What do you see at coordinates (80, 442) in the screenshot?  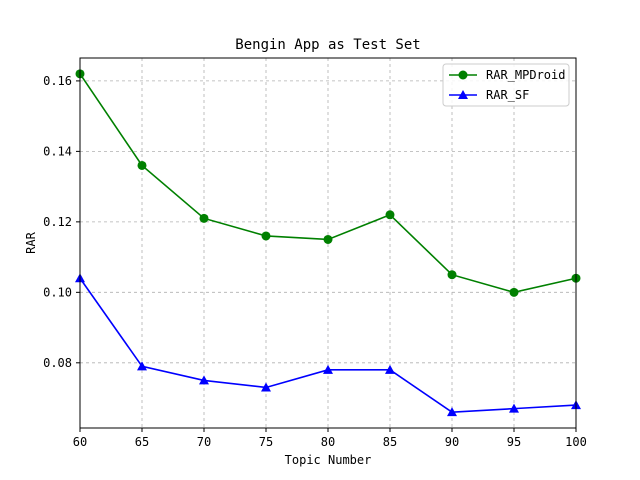 I see `x-tick-label: 60` at bounding box center [80, 442].